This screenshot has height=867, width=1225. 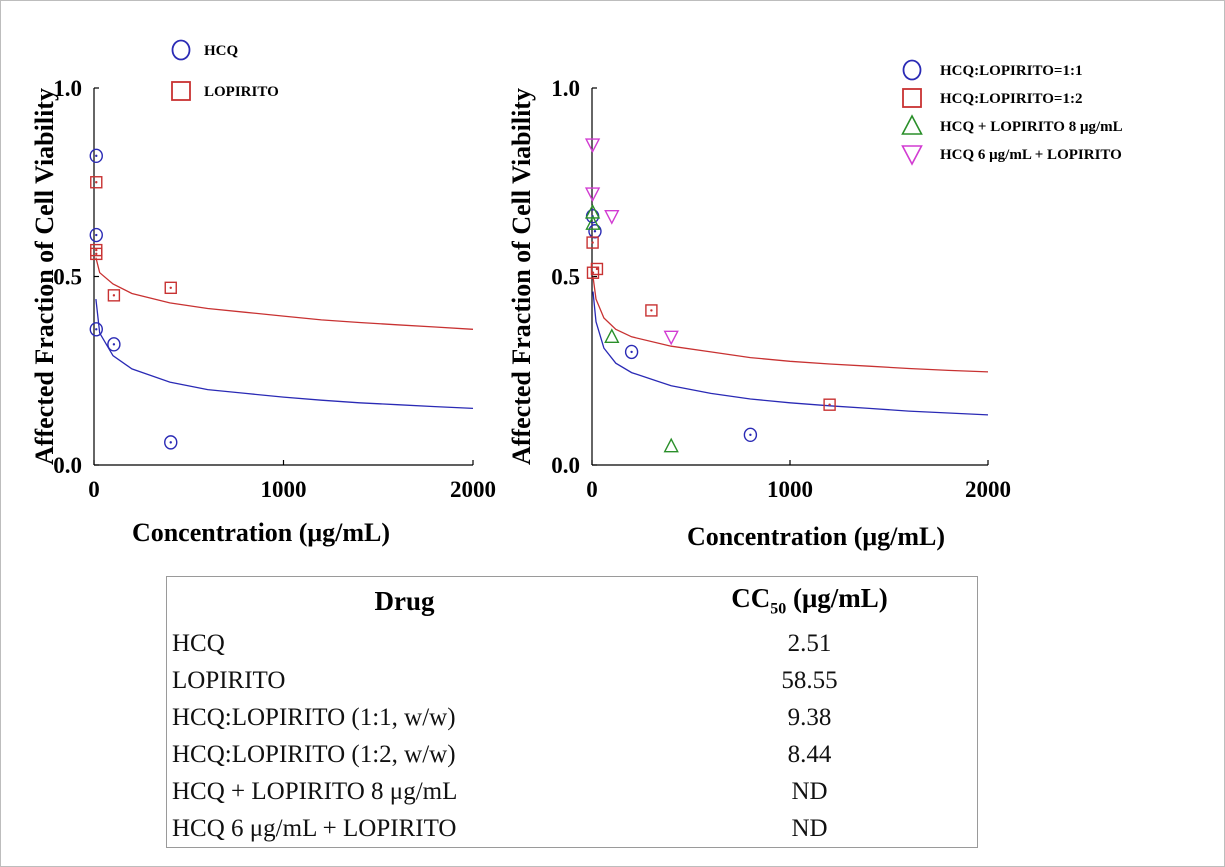 I want to click on legend-label: HCQ:LOPIRITO=1:1, so click(x=1011, y=71).